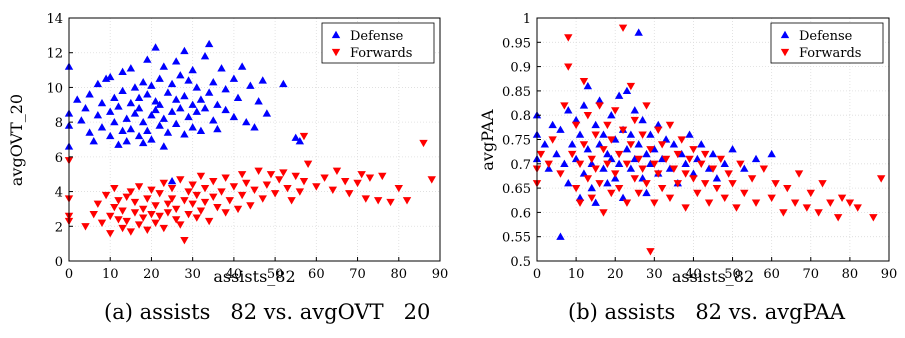 The image size is (905, 338). I want to click on x-tick-label: 90, so click(440, 274).